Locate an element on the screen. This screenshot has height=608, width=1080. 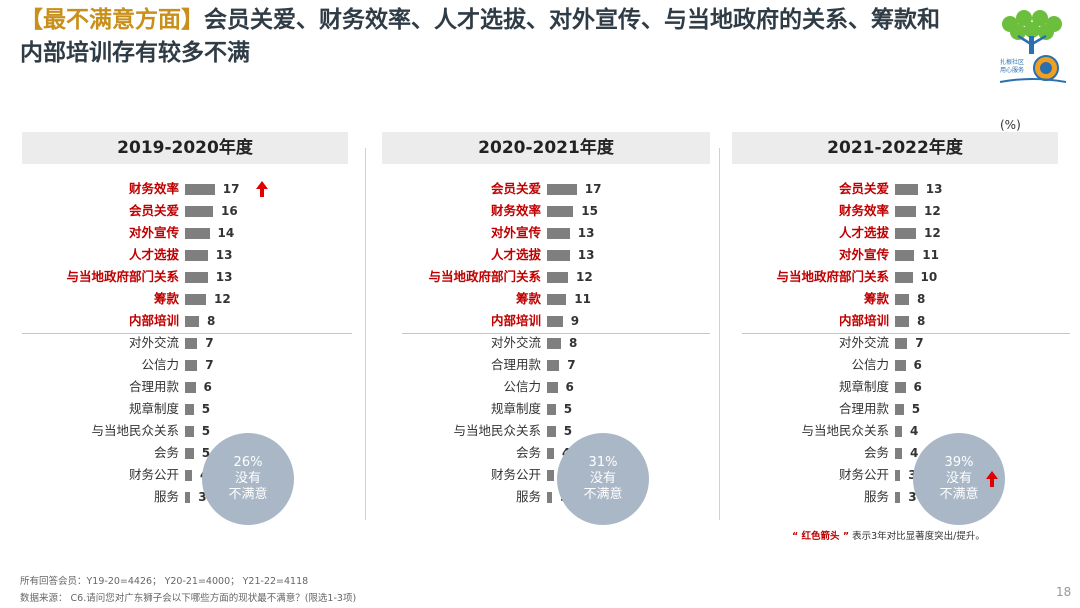
no-dissatisfaction-bubble: 31% 没有 不满意 is located at coordinates (603, 479).